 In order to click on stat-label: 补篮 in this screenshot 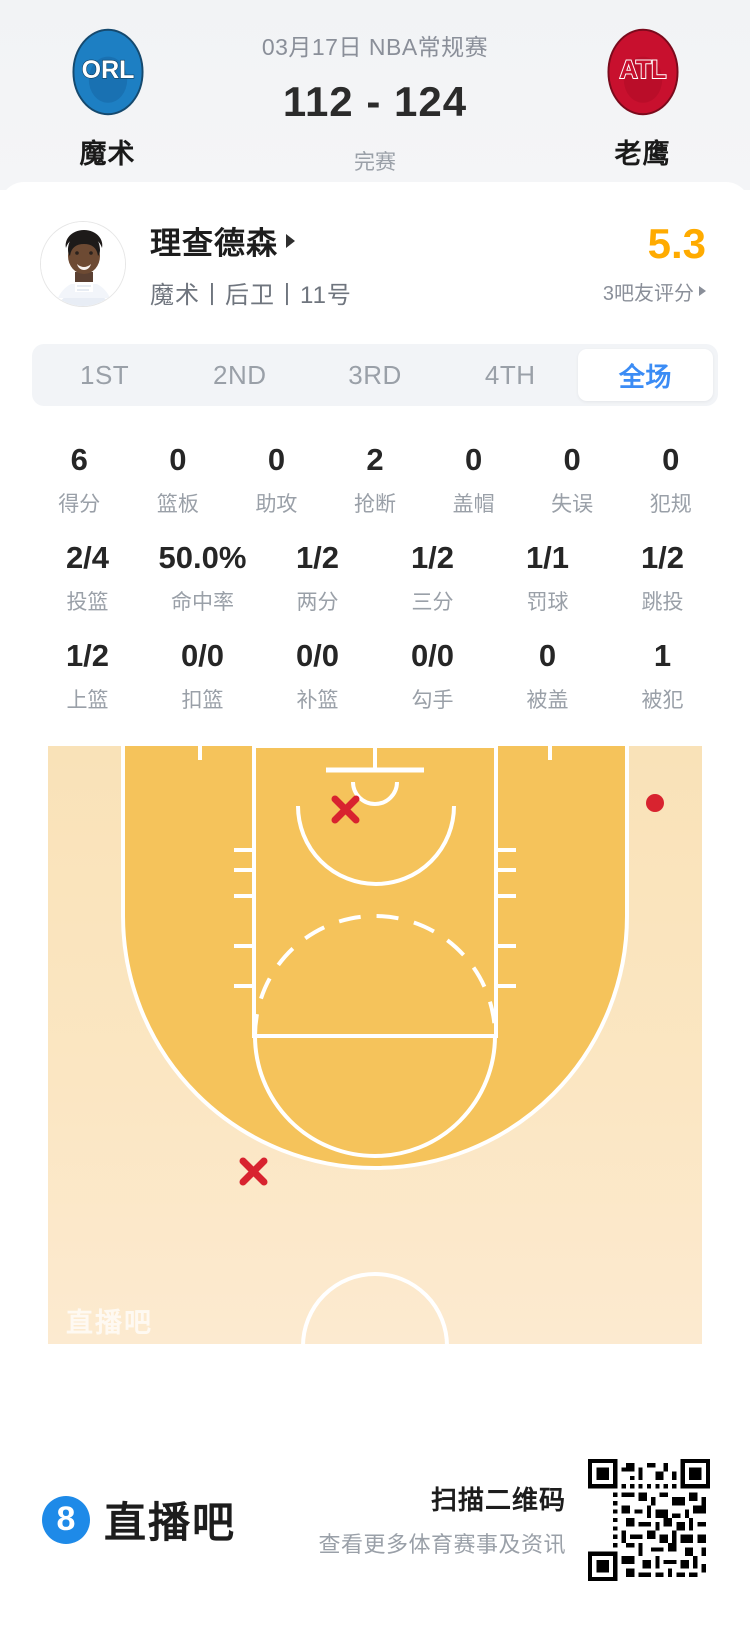, I will do `click(317, 700)`.